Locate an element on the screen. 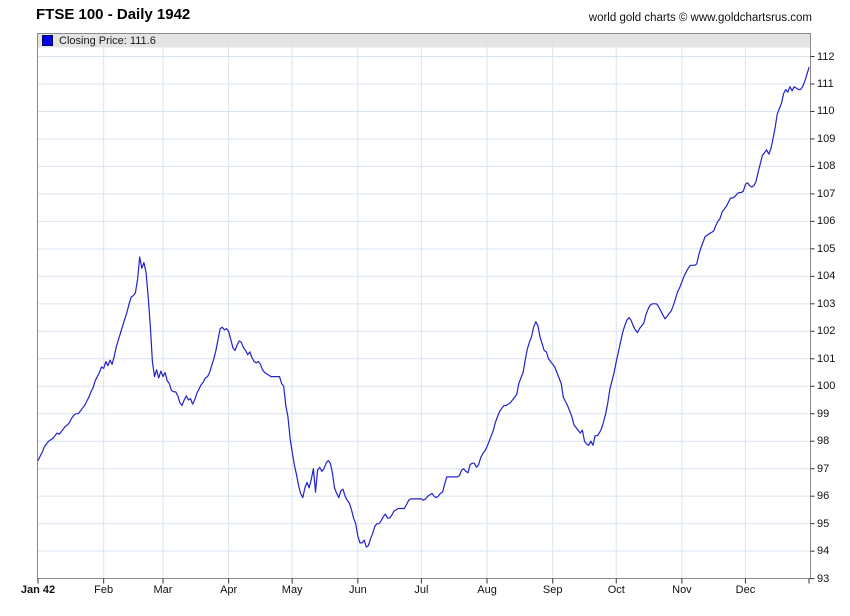 Image resolution: width=850 pixels, height=616 pixels. x-axis-label: Nov is located at coordinates (682, 590).